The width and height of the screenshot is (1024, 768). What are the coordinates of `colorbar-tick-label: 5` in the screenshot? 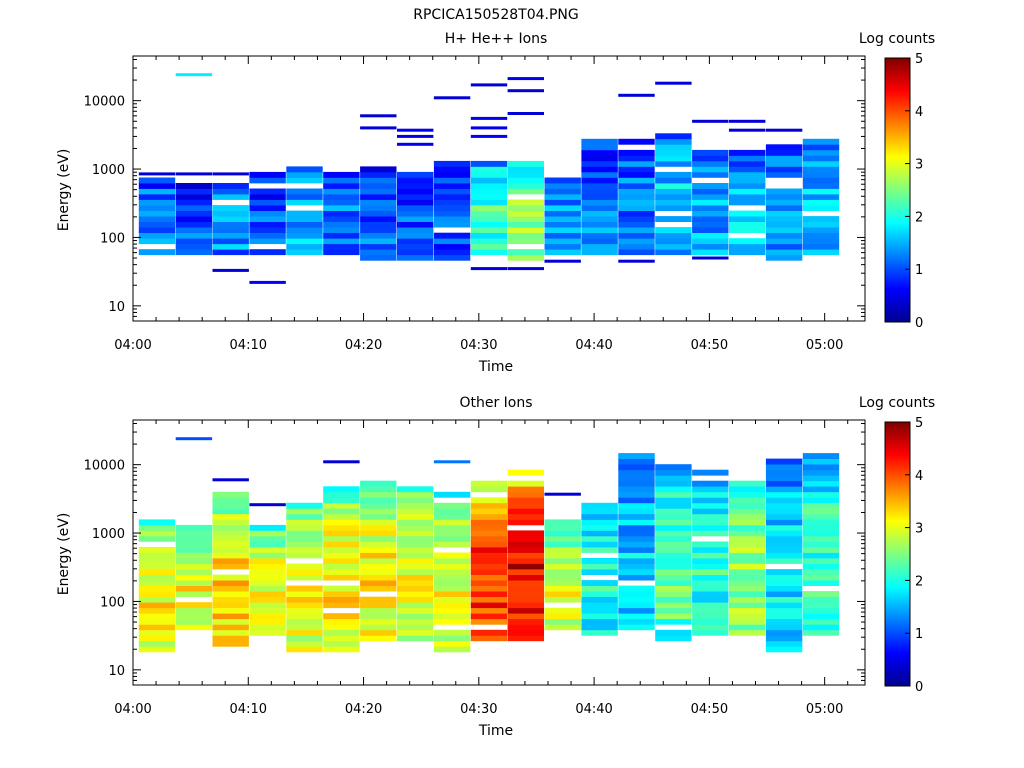 It's located at (919, 59).